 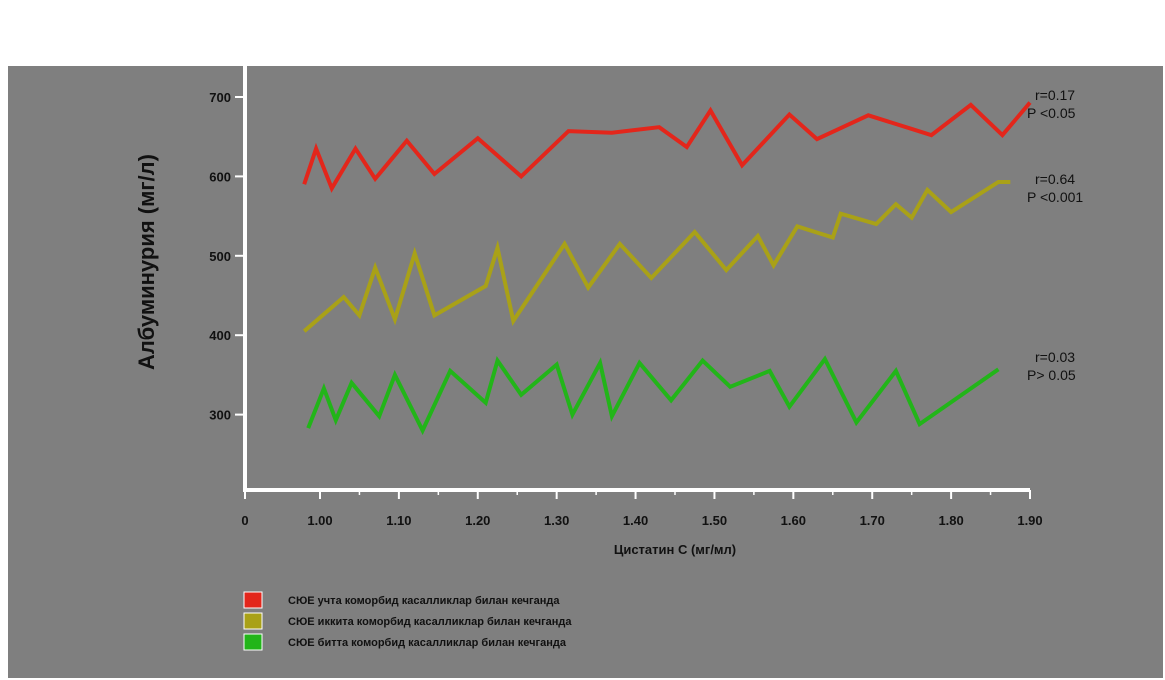 I want to click on x-tick-label: 1.30, so click(x=556, y=520).